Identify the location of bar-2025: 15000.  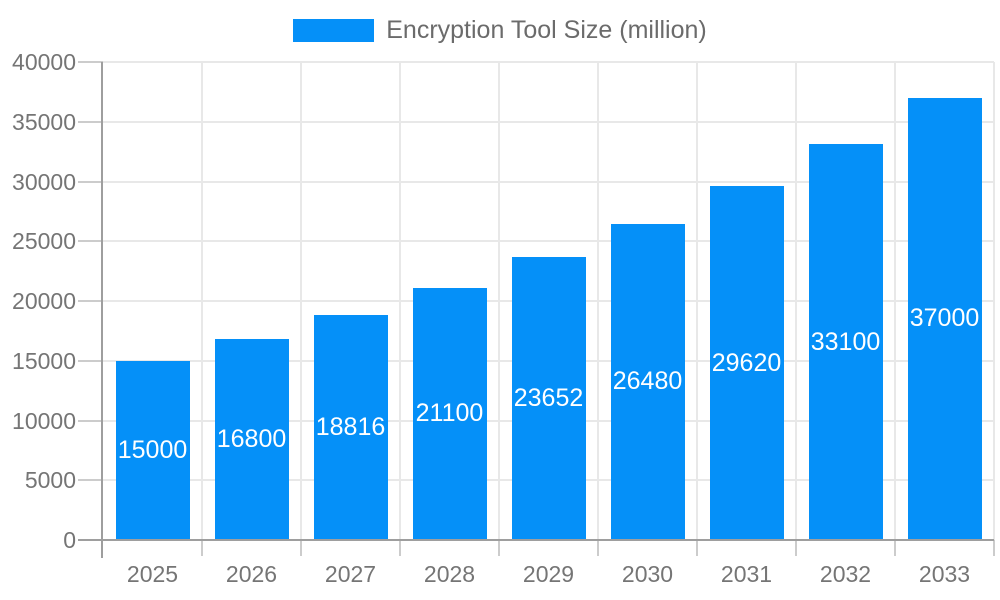
(152, 450).